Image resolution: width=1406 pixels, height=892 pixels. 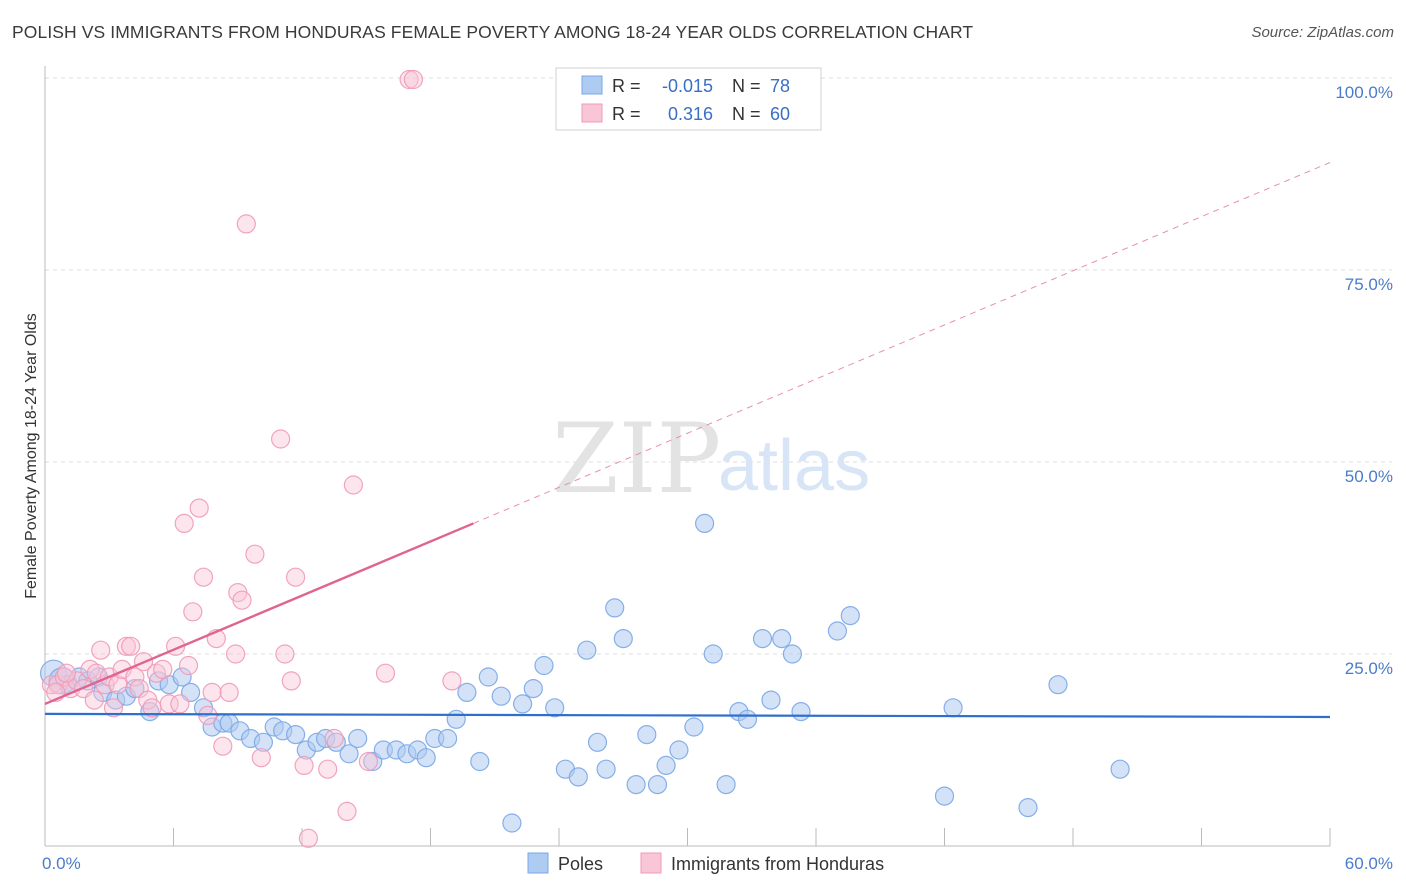 I want to click on legend-swatch-honduras, so click(x=651, y=863).